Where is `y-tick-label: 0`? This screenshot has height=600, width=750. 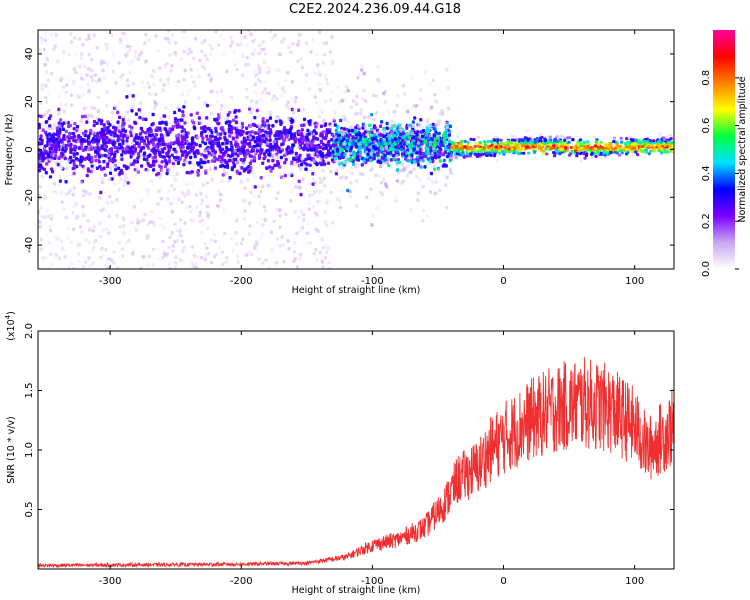
y-tick-label: 0 is located at coordinates (29, 149).